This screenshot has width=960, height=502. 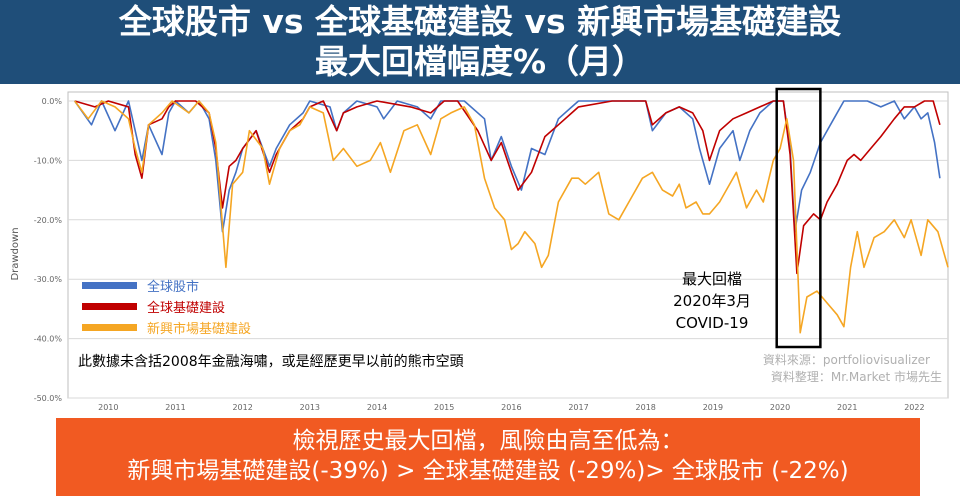 What do you see at coordinates (108, 407) in the screenshot?
I see `x-tick-label: 2010` at bounding box center [108, 407].